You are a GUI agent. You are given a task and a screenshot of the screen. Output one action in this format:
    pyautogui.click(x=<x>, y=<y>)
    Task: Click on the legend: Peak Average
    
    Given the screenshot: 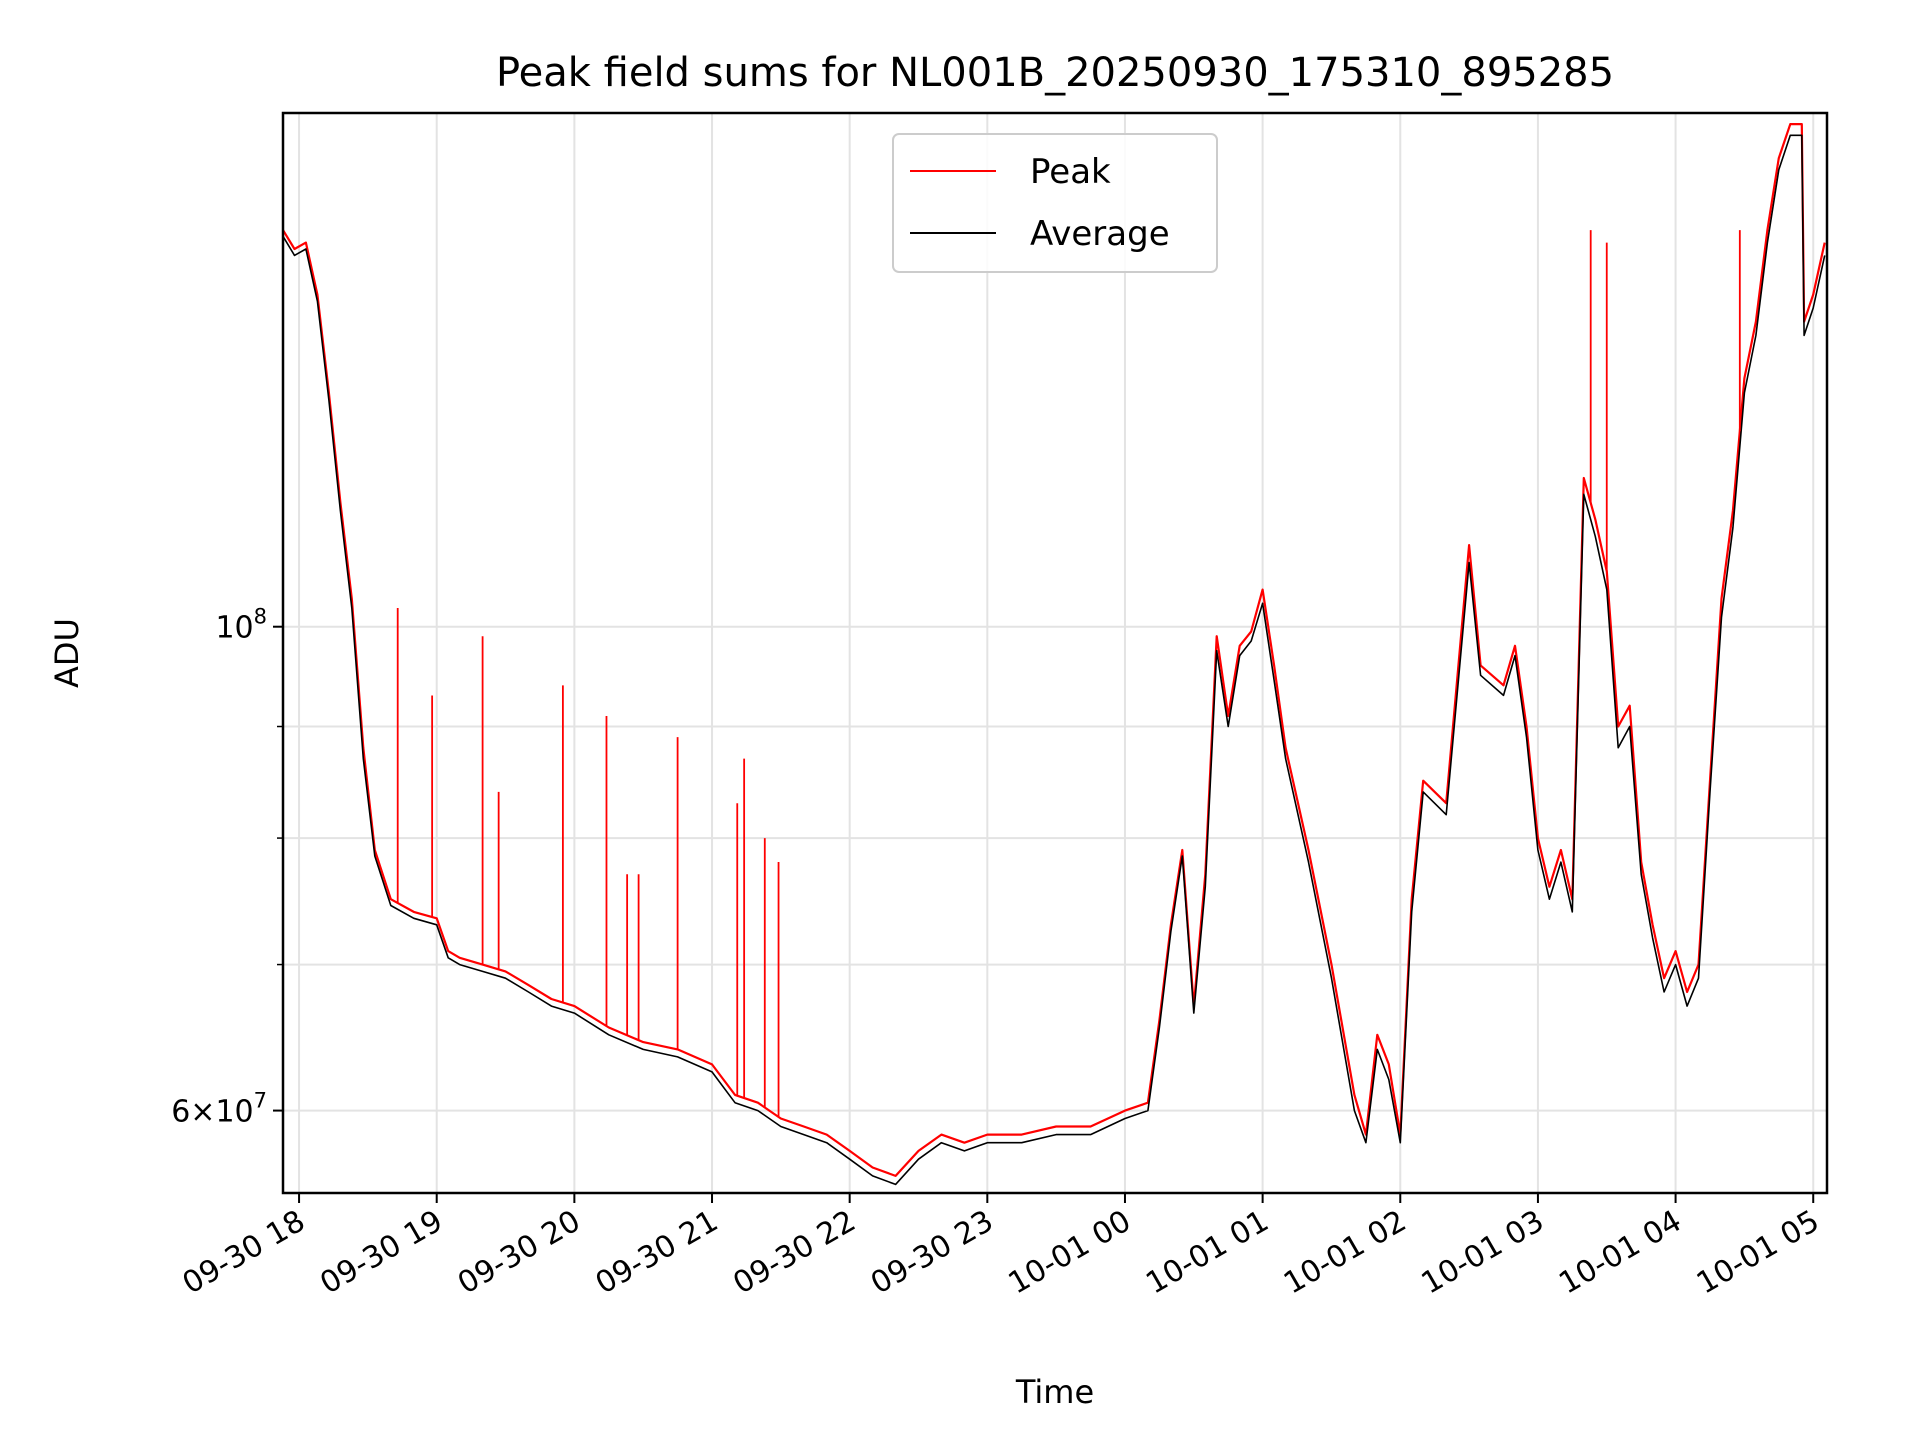 What is the action you would take?
    pyautogui.click(x=1055, y=203)
    